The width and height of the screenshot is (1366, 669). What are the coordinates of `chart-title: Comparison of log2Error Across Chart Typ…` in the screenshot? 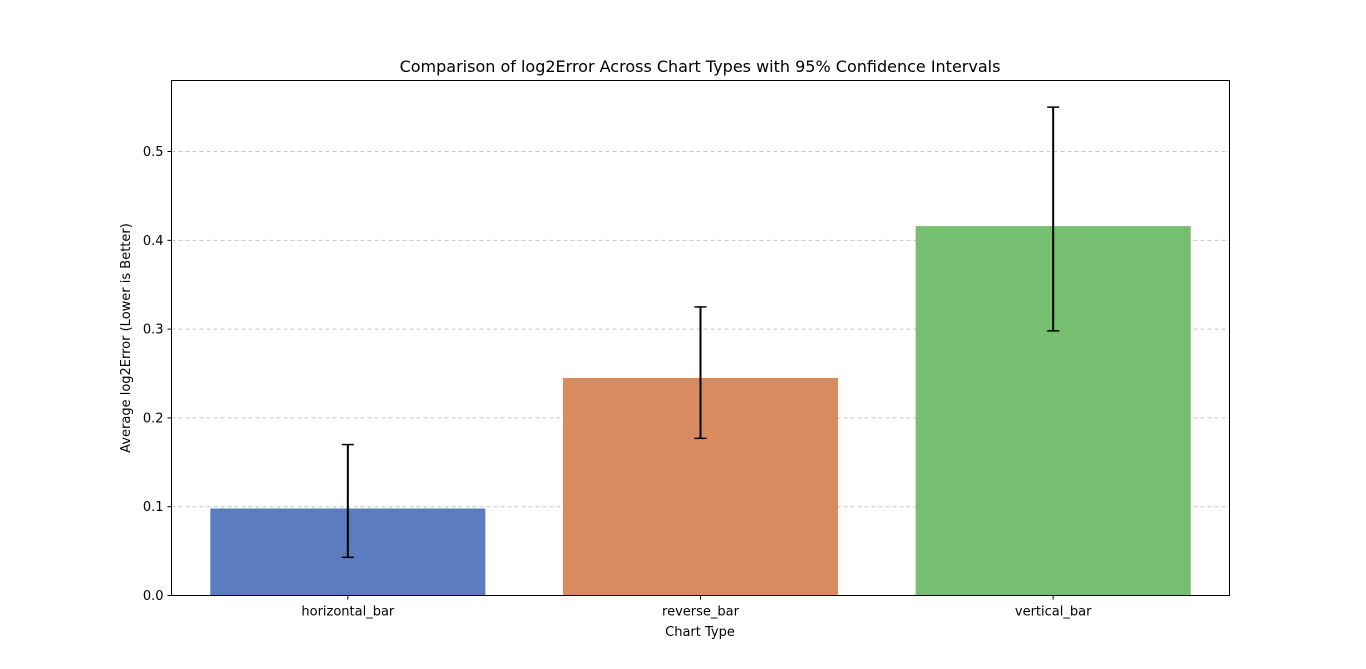 It's located at (700, 66).